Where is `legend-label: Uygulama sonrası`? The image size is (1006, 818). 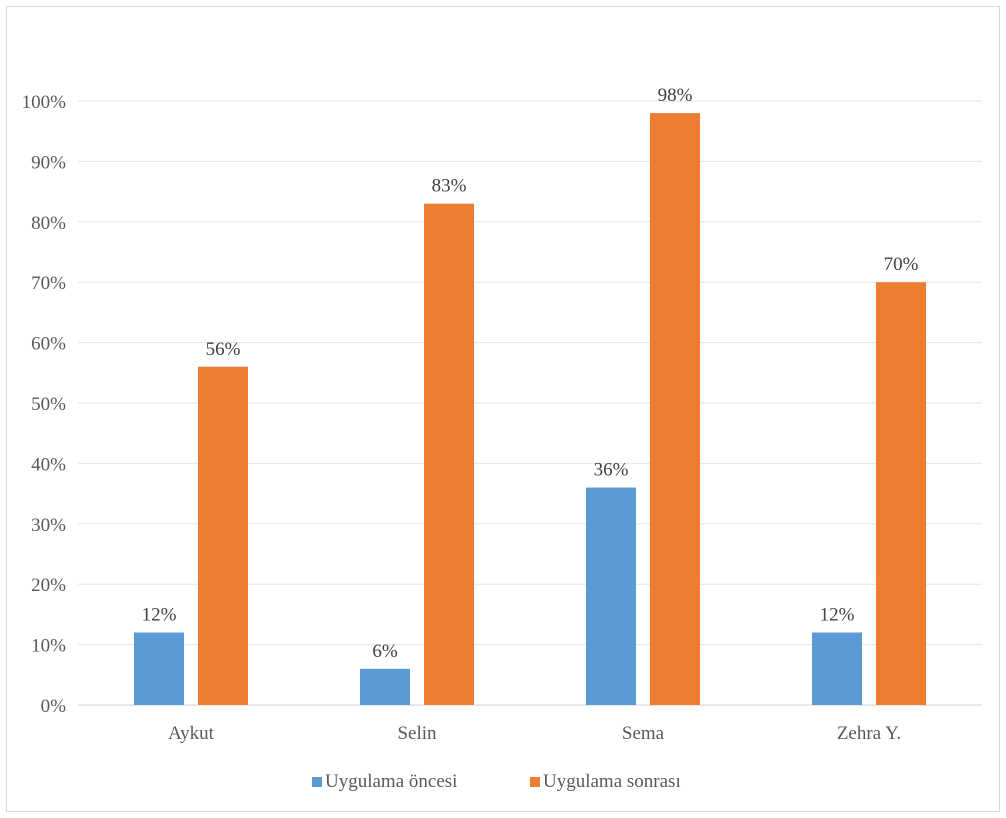
legend-label: Uygulama sonrası is located at coordinates (612, 781).